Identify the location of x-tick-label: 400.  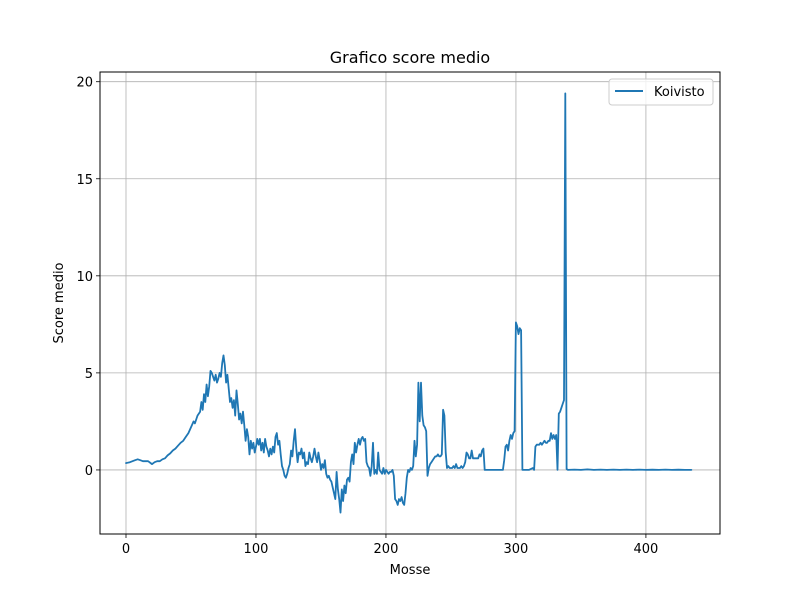
(645, 549).